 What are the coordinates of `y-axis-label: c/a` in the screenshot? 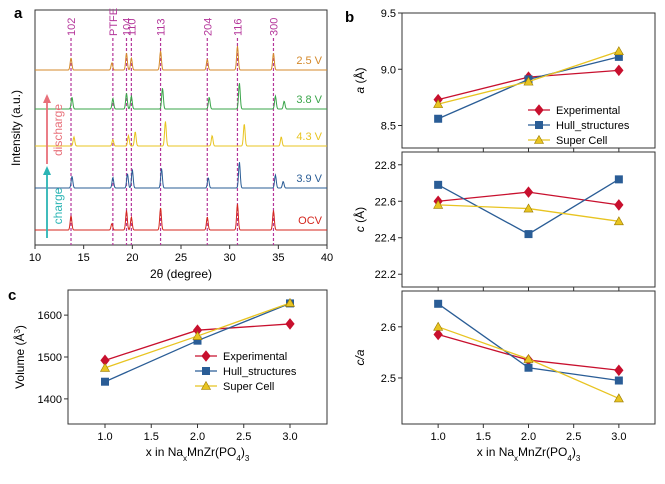 It's located at (360, 357).